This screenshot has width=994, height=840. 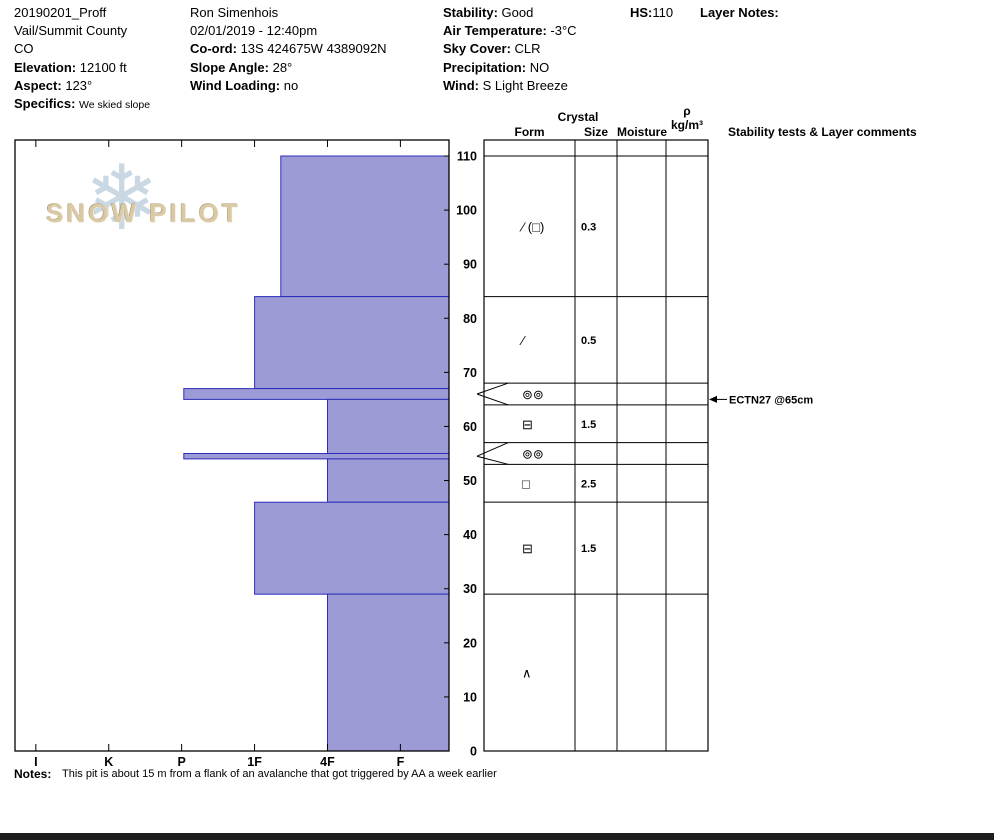 I want to click on air-temp-label: Air Temperature:, so click(x=495, y=31).